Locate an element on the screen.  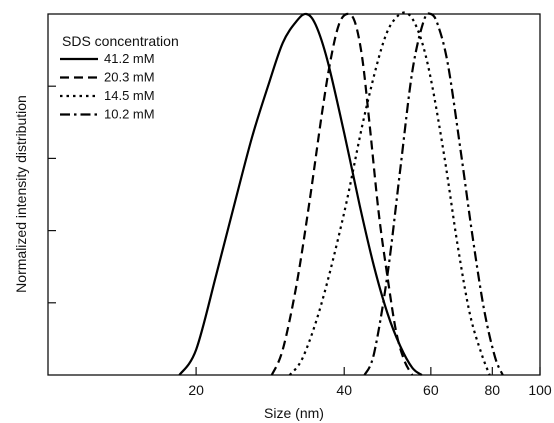
x-tick-label: 40 is located at coordinates (344, 390).